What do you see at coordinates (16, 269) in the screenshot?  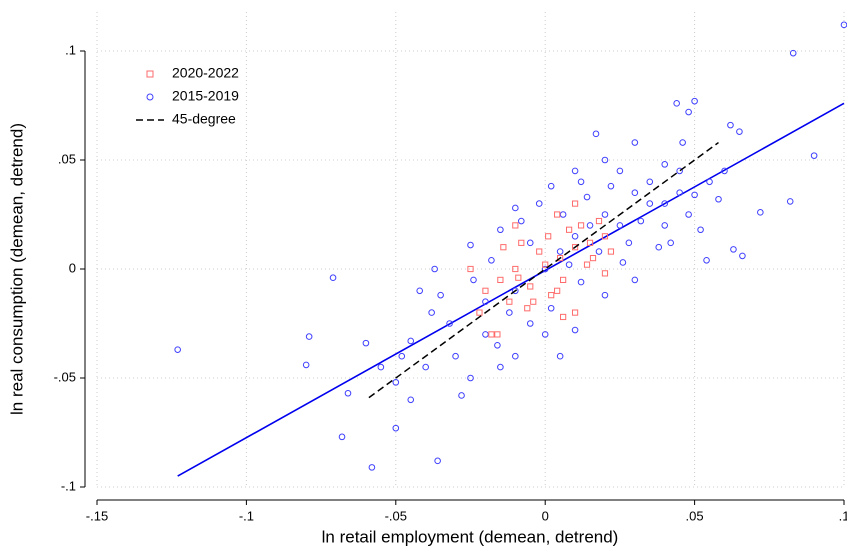 I see `y-axis-title: ln real consumption (demean, detrend)` at bounding box center [16, 269].